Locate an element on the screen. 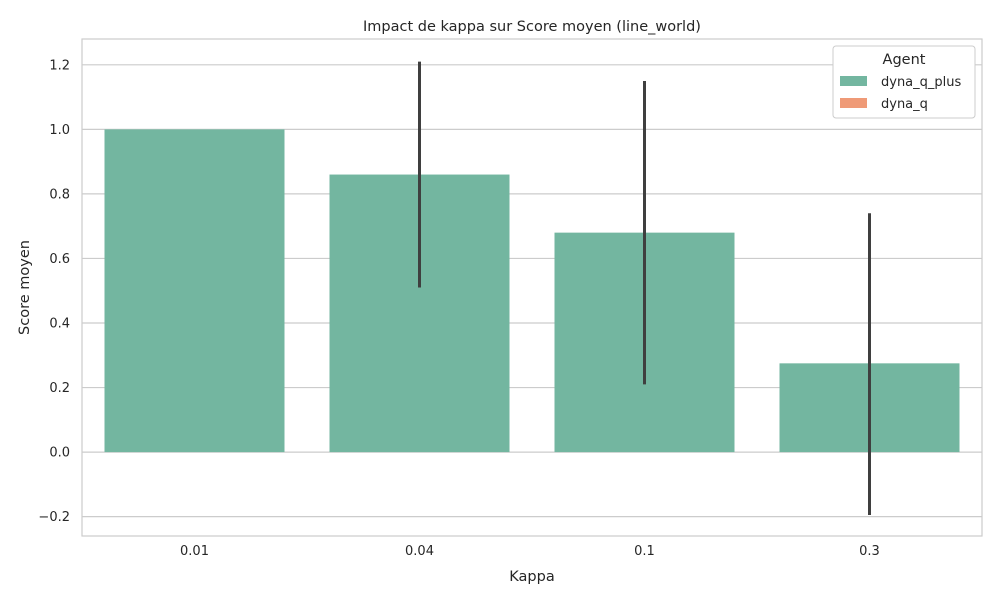  y-tick-label: 1.0 is located at coordinates (59, 130).